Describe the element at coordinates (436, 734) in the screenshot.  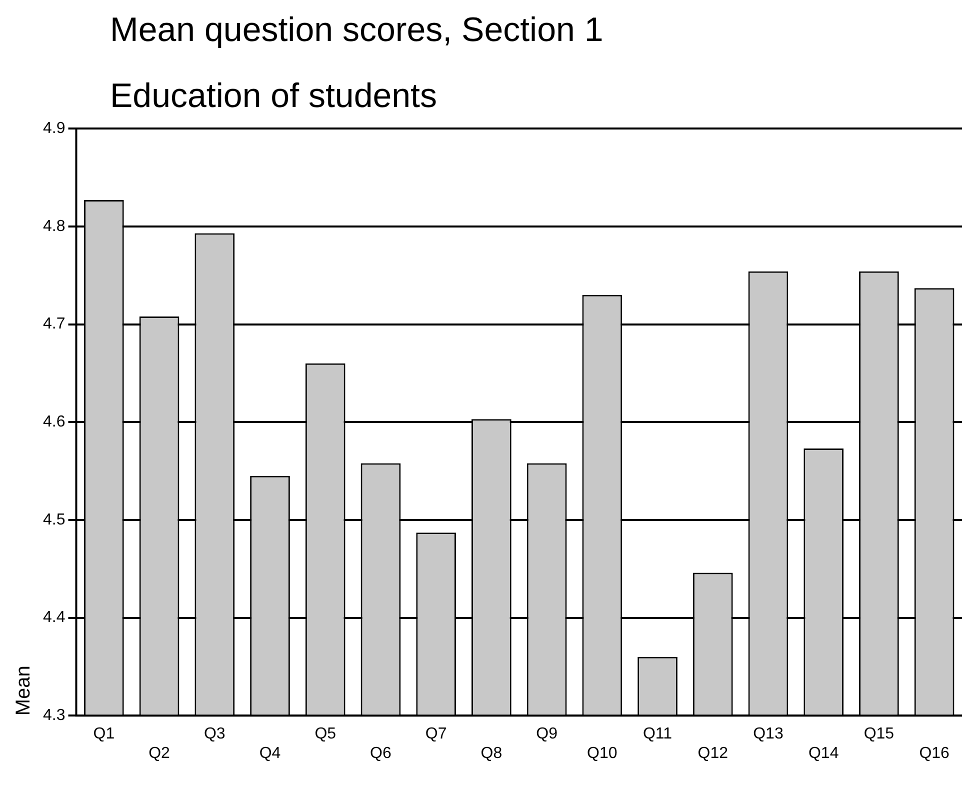
I see `x-tick-label: Q7` at that location.